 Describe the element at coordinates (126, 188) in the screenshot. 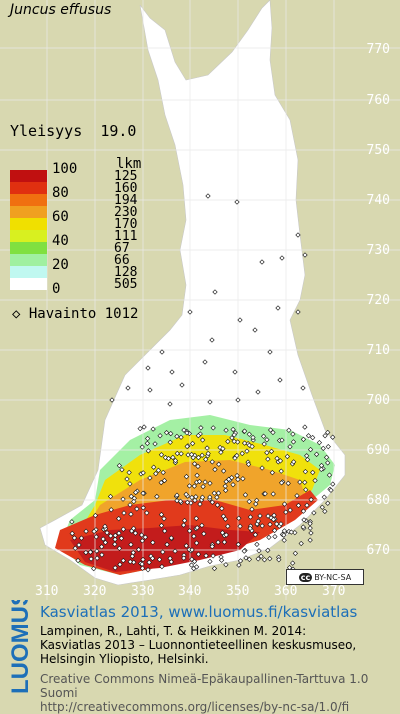

I see `count-value: 160` at that location.